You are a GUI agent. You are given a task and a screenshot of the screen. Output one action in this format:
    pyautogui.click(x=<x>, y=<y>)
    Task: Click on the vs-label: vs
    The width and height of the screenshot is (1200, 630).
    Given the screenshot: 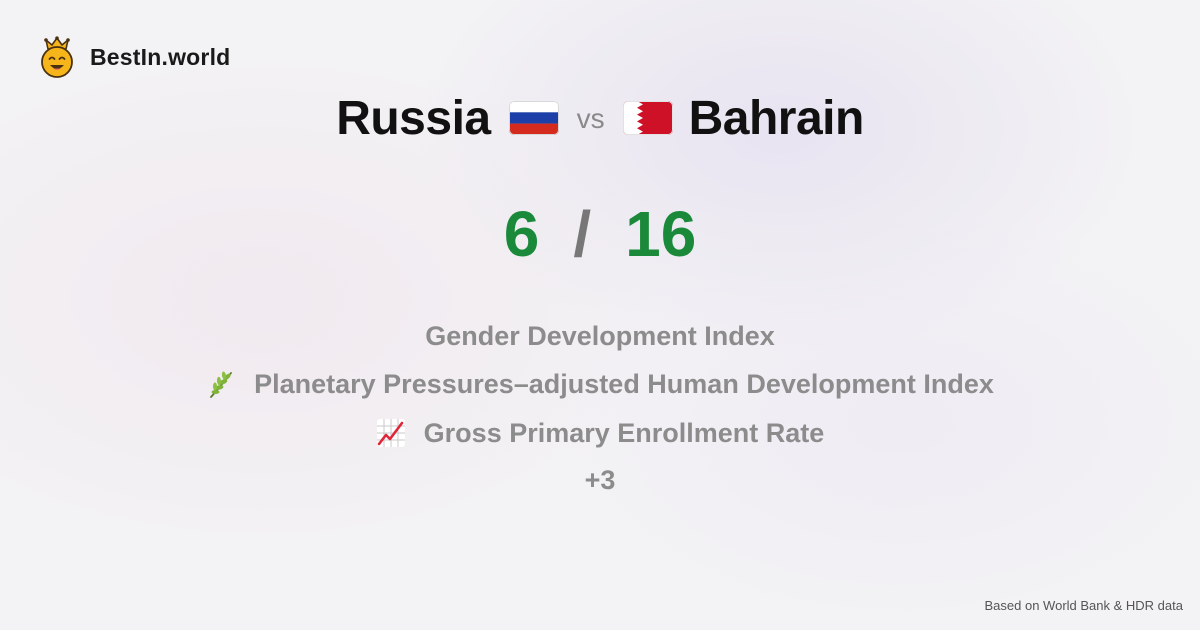 What is the action you would take?
    pyautogui.click(x=590, y=118)
    